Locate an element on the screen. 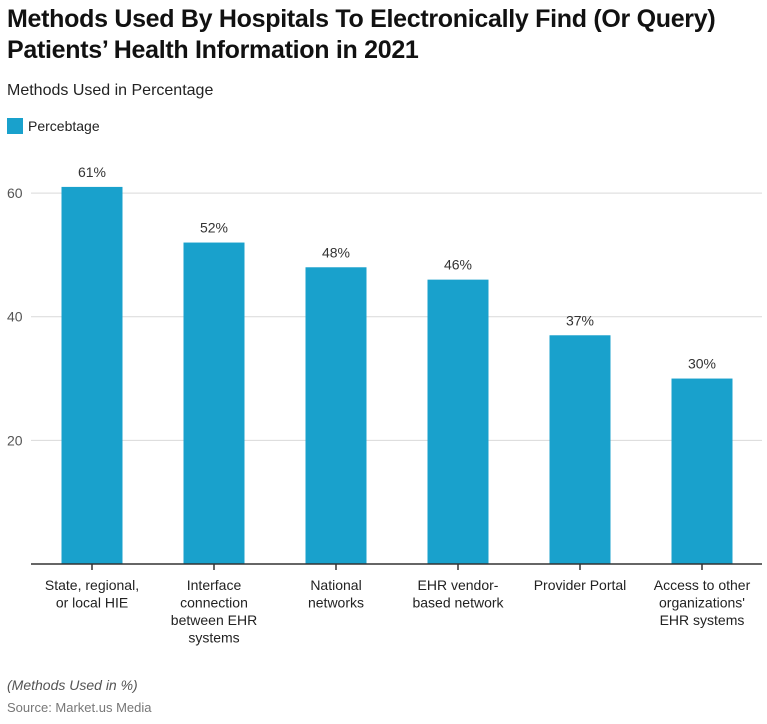  x-tick-label-line: Access to other is located at coordinates (702, 585).